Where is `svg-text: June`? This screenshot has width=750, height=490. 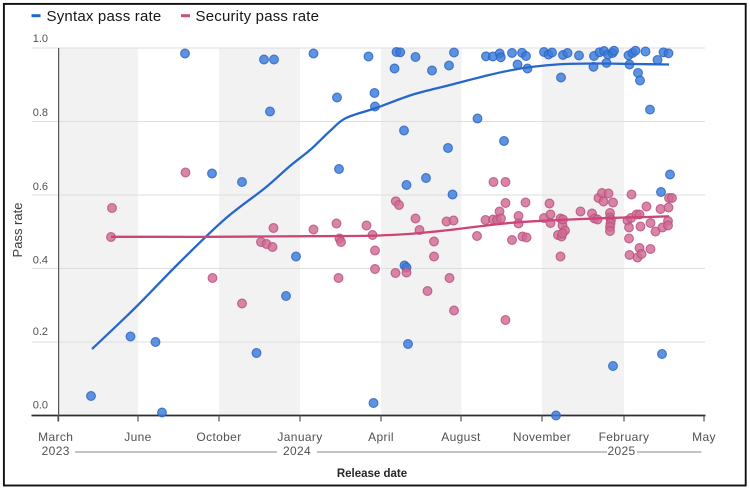
svg-text: June is located at coordinates (137, 437).